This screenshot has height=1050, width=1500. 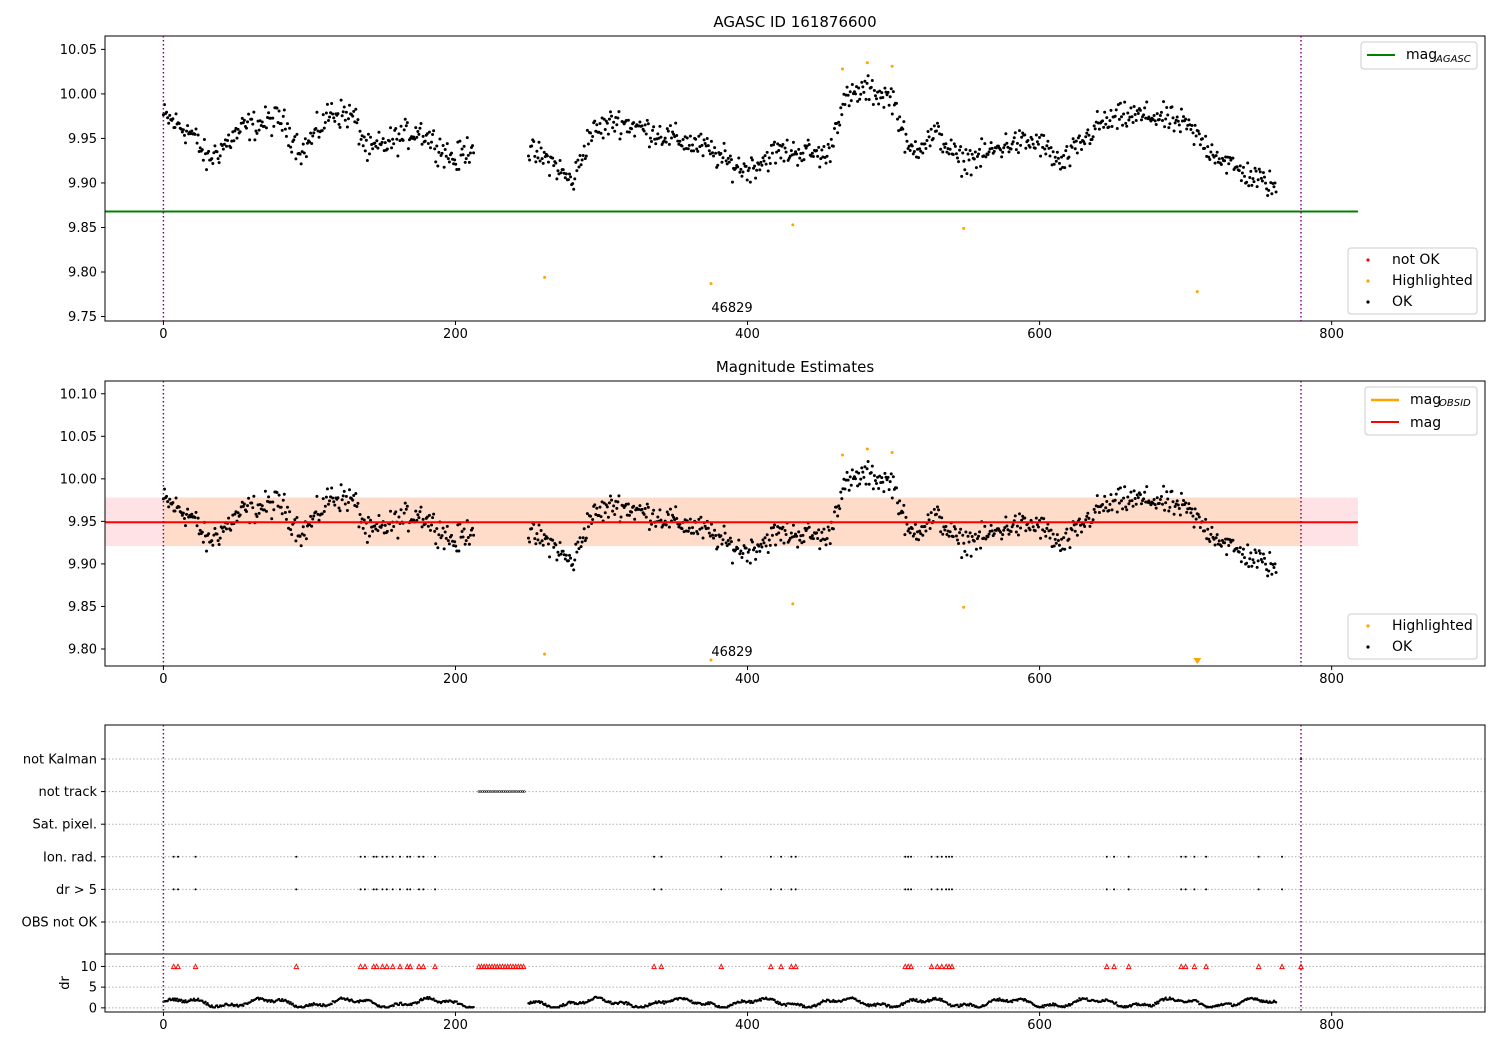 I want to click on dr-points, so click(x=733, y=986).